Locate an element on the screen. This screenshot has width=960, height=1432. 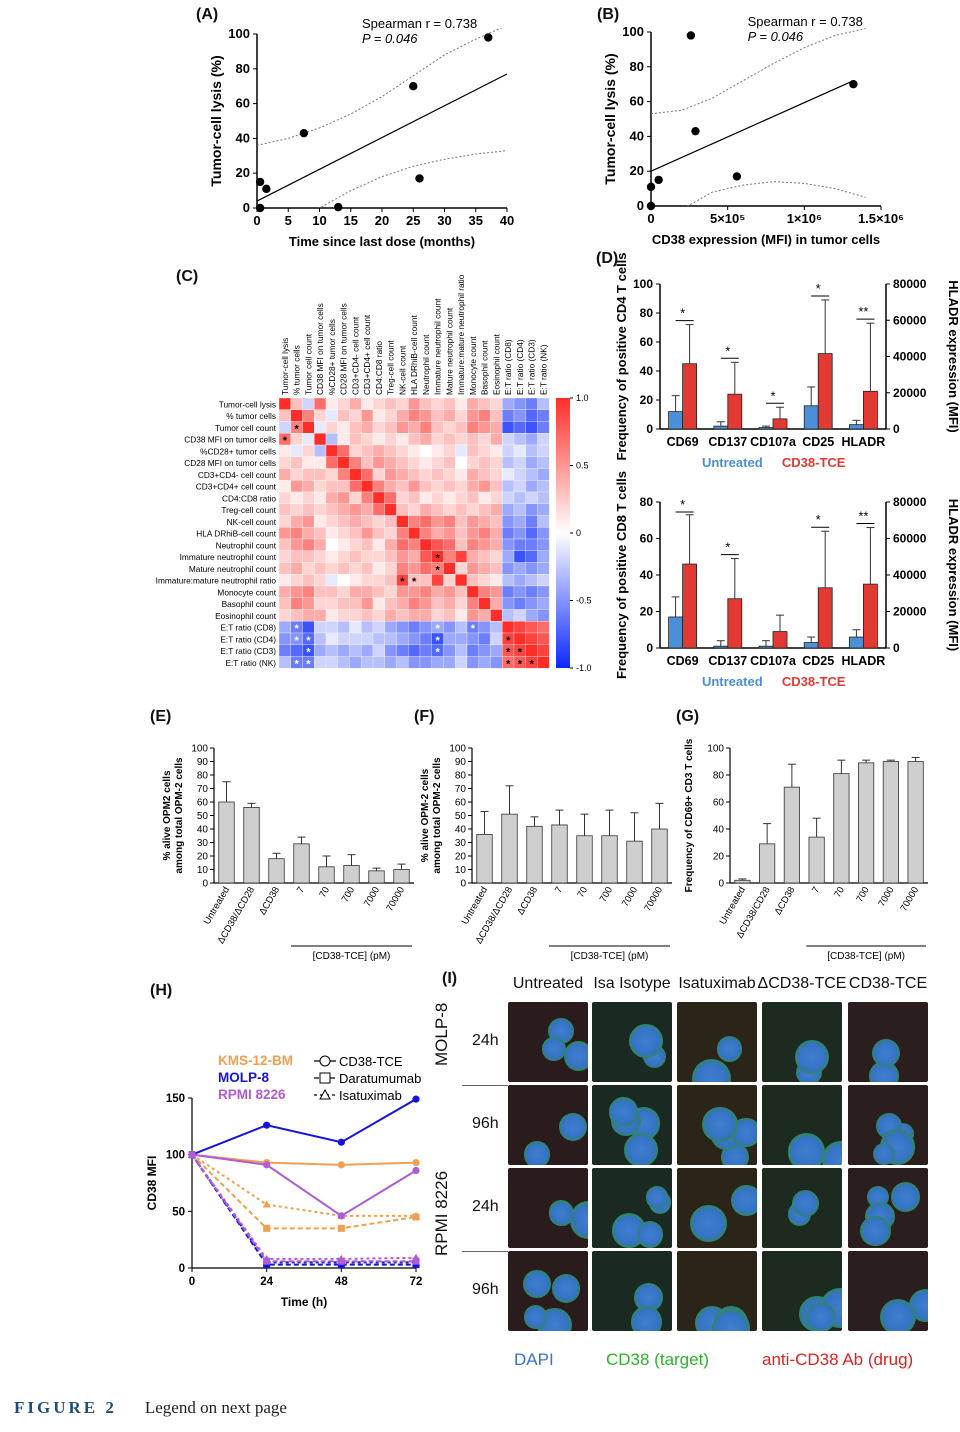
y-right-tick-label: 20000 is located at coordinates (910, 393).